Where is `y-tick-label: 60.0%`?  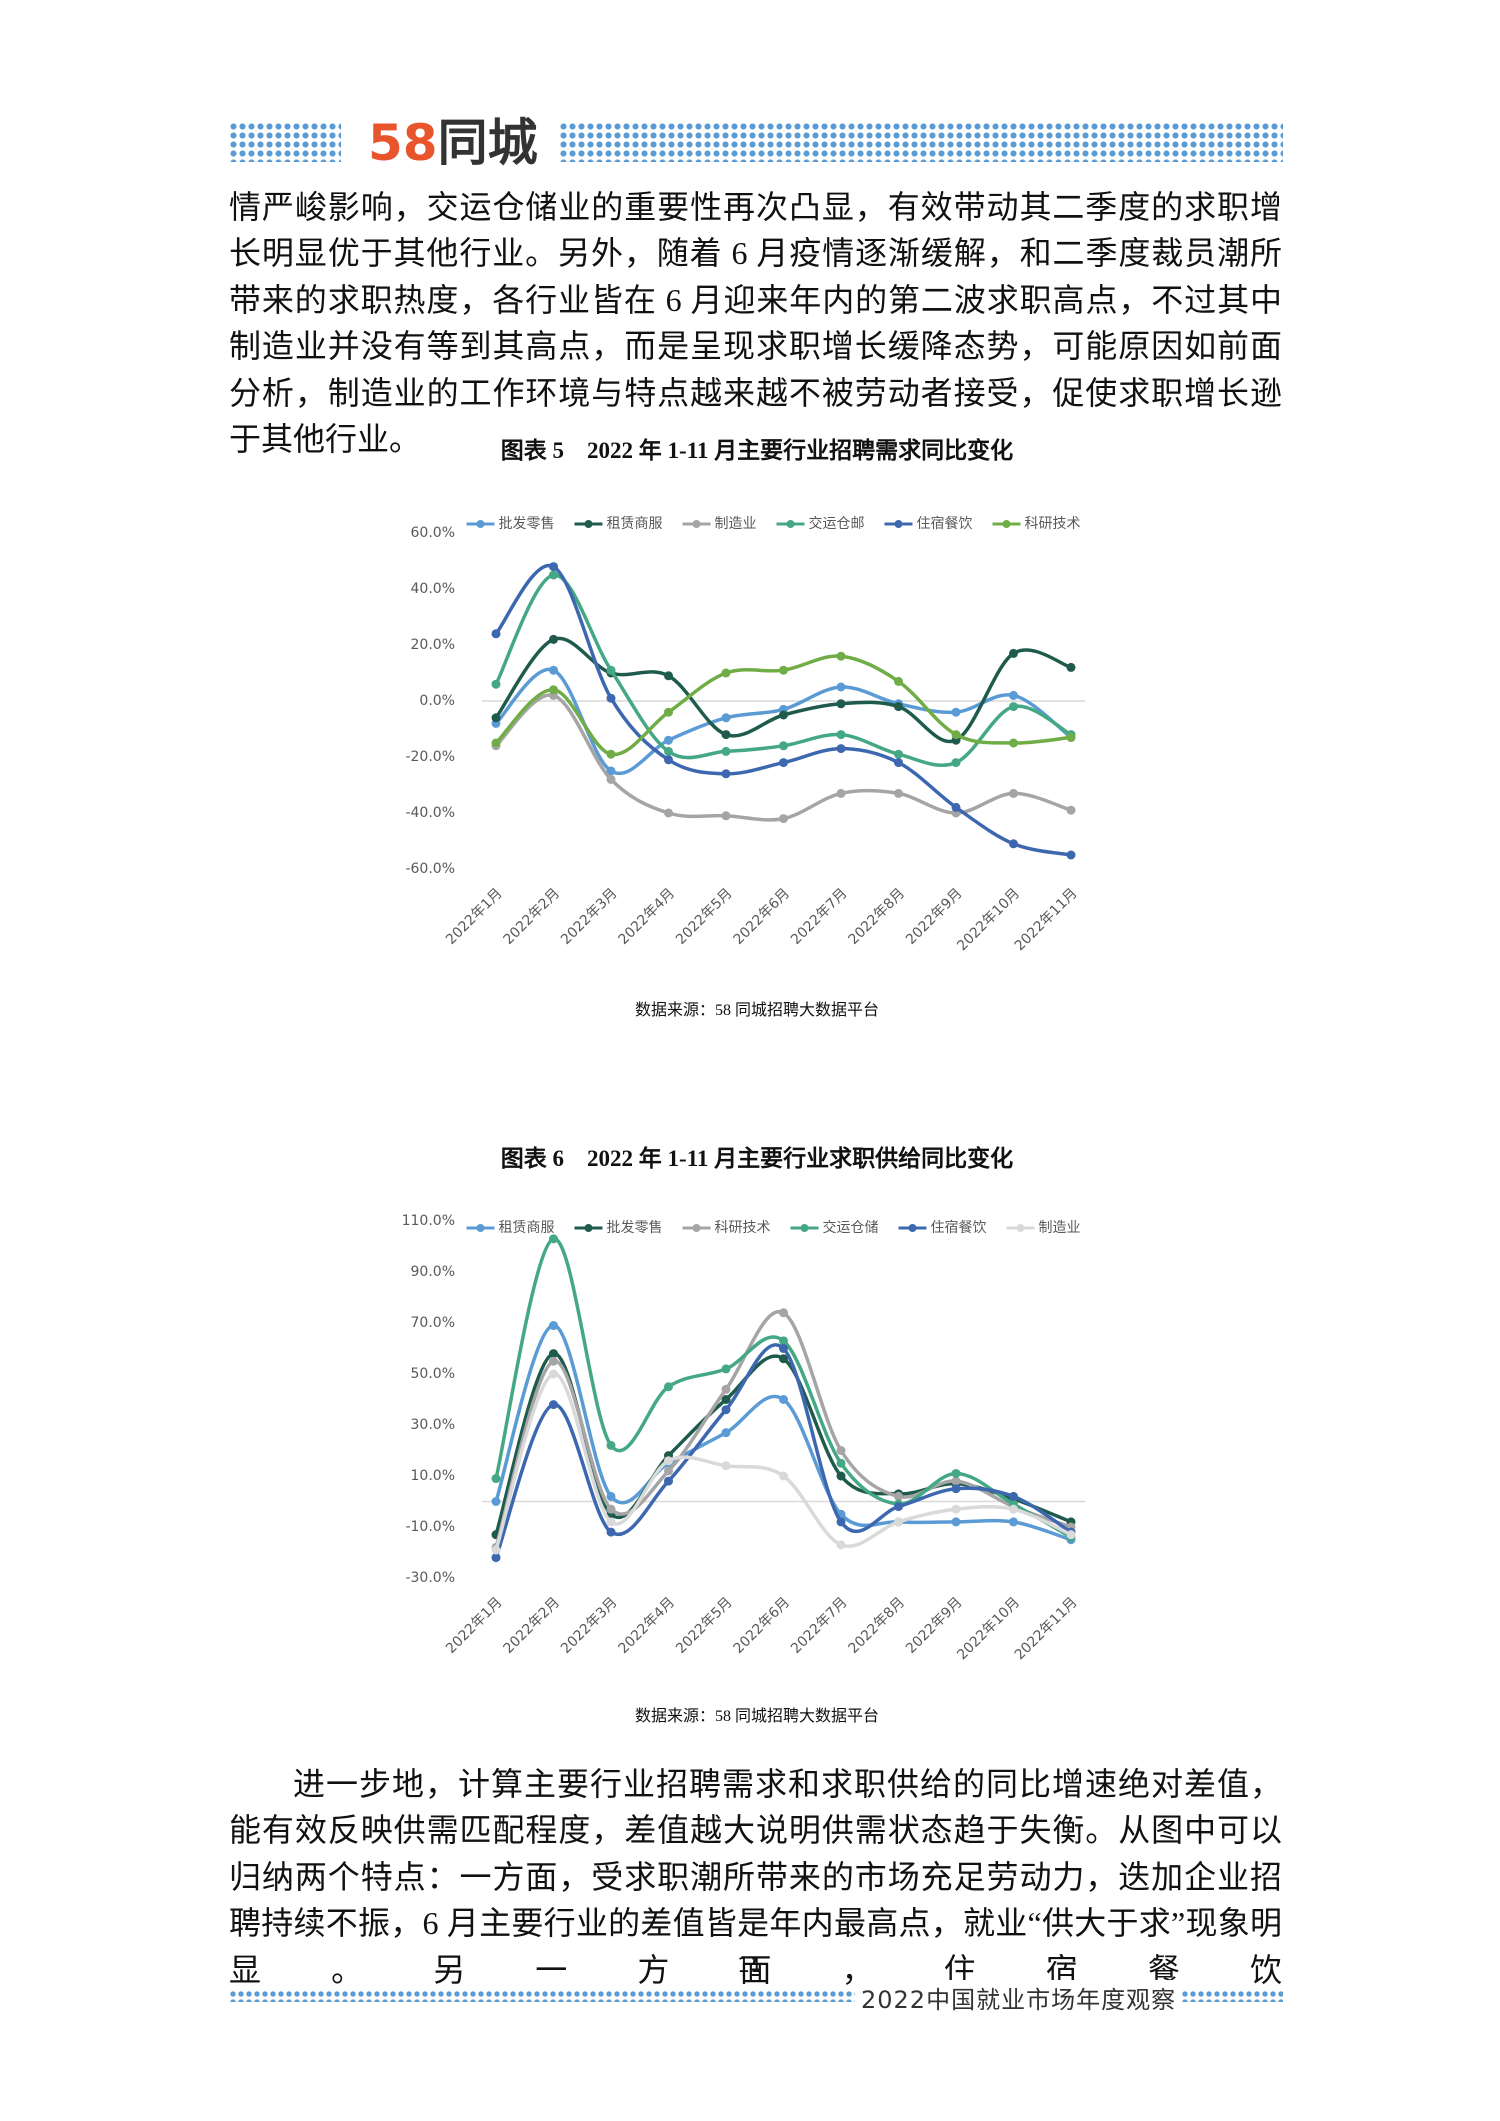 y-tick-label: 60.0% is located at coordinates (433, 533).